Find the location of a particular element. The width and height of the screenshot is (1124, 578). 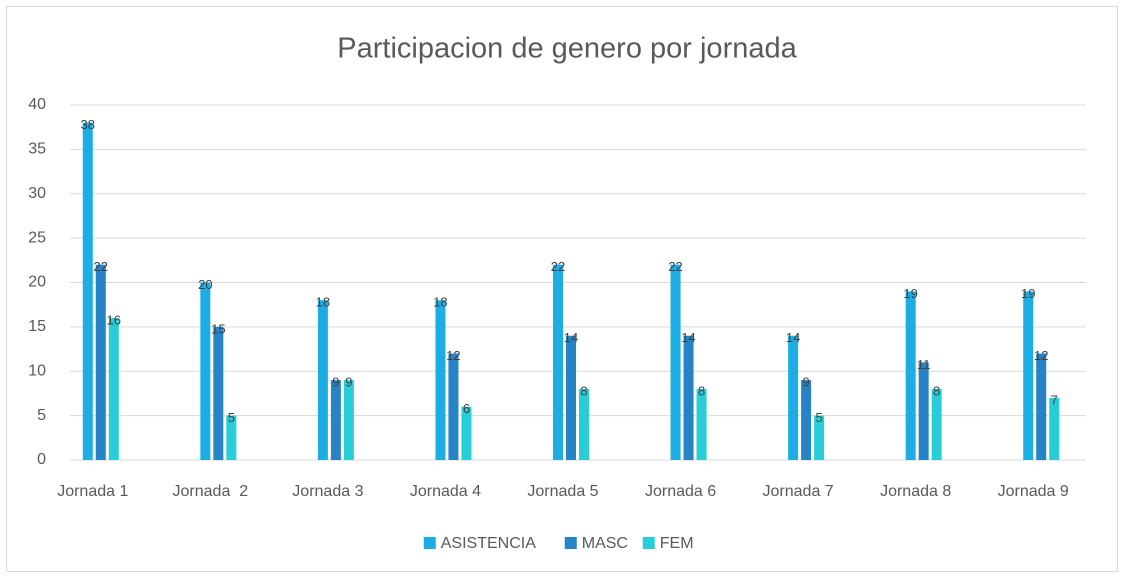

y-tick-label: 15 is located at coordinates (37, 326).